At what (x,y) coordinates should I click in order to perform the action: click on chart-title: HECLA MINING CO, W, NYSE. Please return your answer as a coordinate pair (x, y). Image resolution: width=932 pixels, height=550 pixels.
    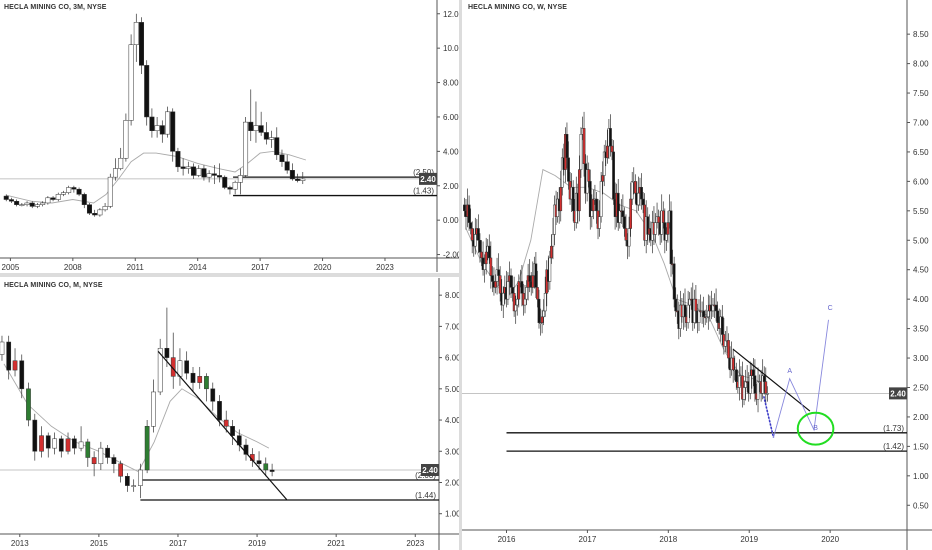
    Looking at the image, I should click on (517, 7).